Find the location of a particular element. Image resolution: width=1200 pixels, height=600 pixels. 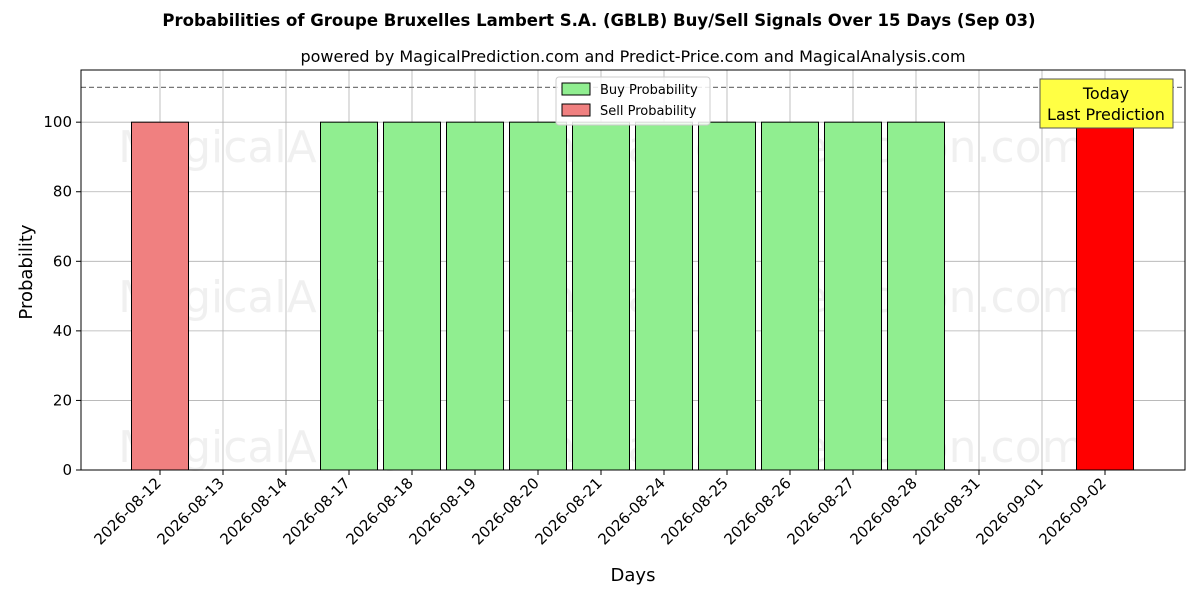

y-axis-label: Probability is located at coordinates (26, 271).